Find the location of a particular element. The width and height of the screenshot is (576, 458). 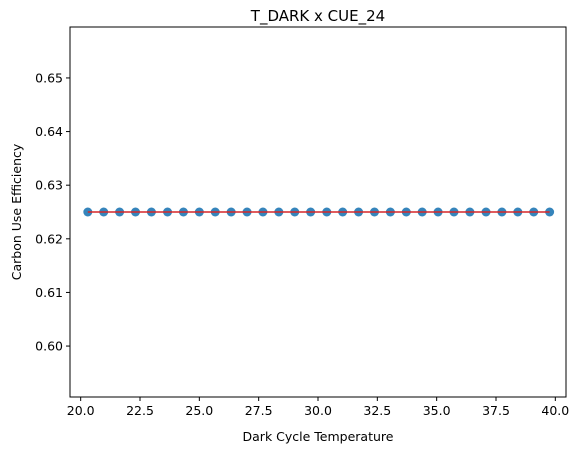

y-tick-label: 0.62 is located at coordinates (49, 238).